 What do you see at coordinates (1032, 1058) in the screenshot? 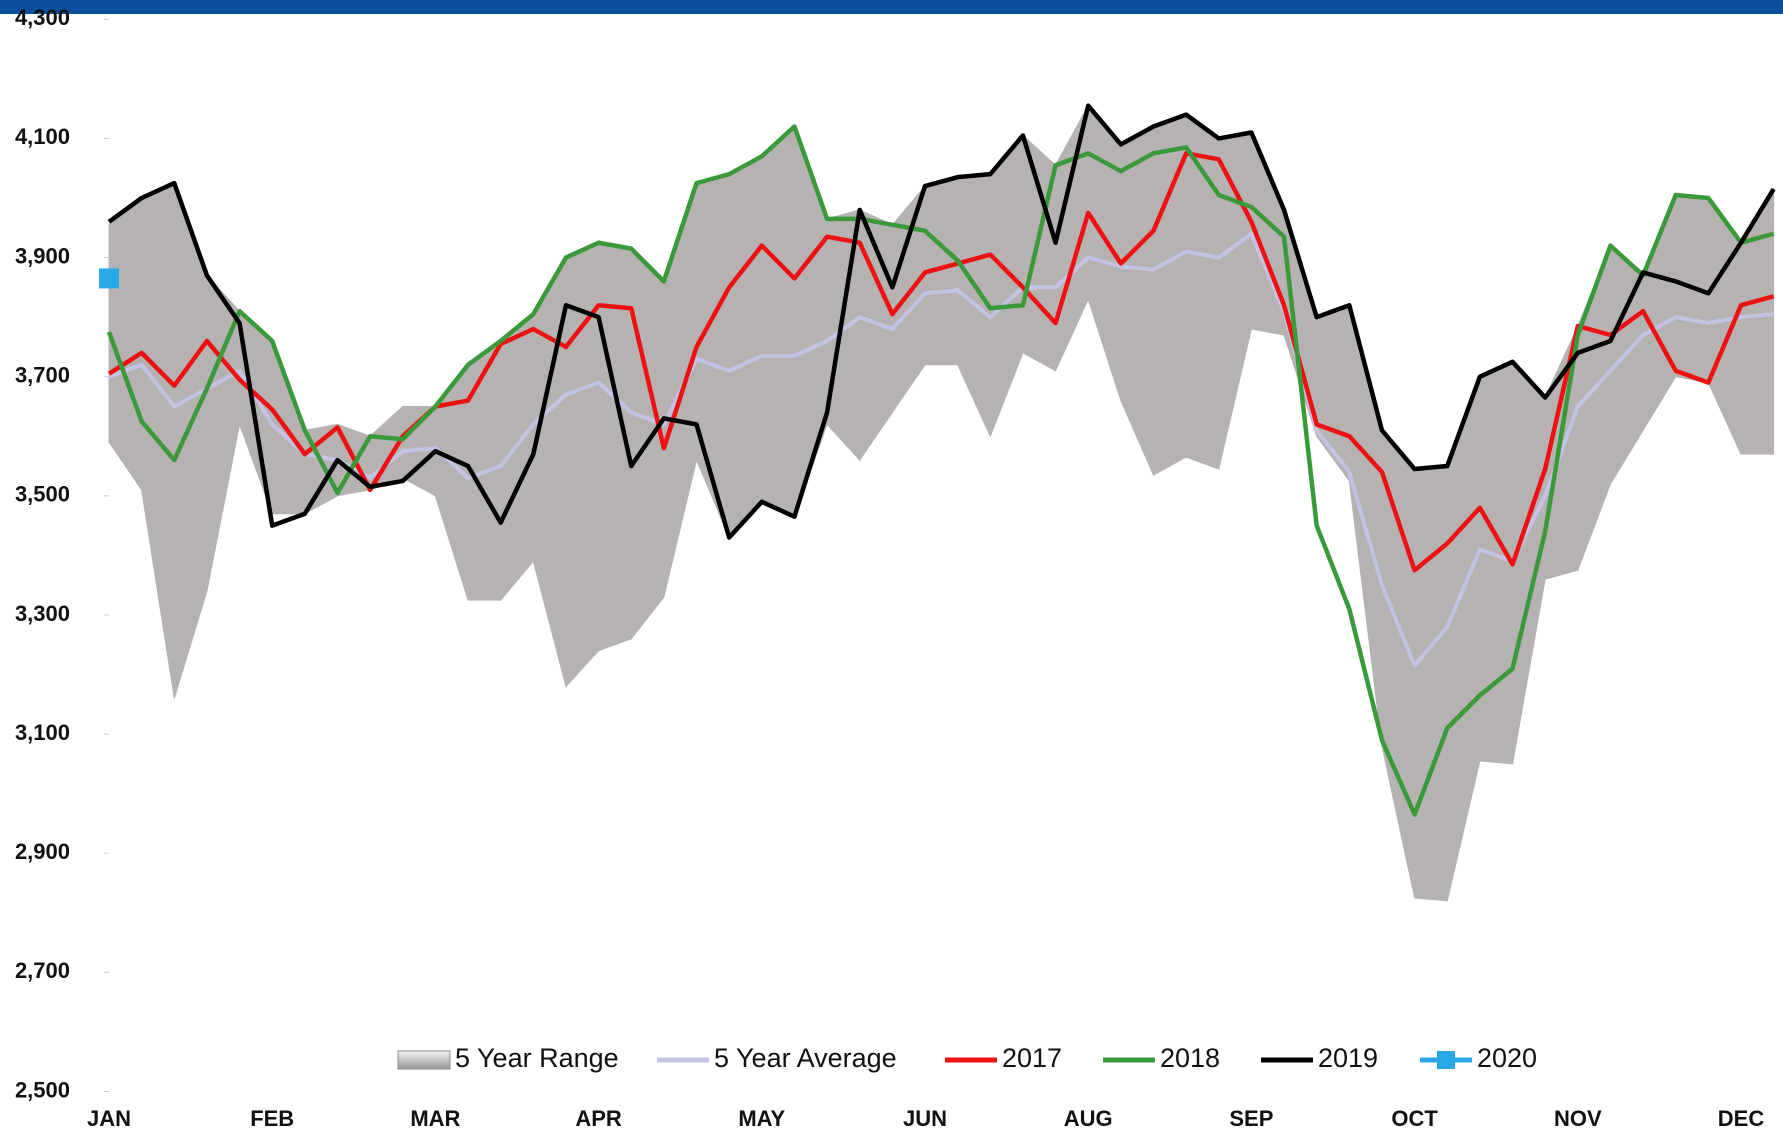
I see `legend-label: 2017` at bounding box center [1032, 1058].